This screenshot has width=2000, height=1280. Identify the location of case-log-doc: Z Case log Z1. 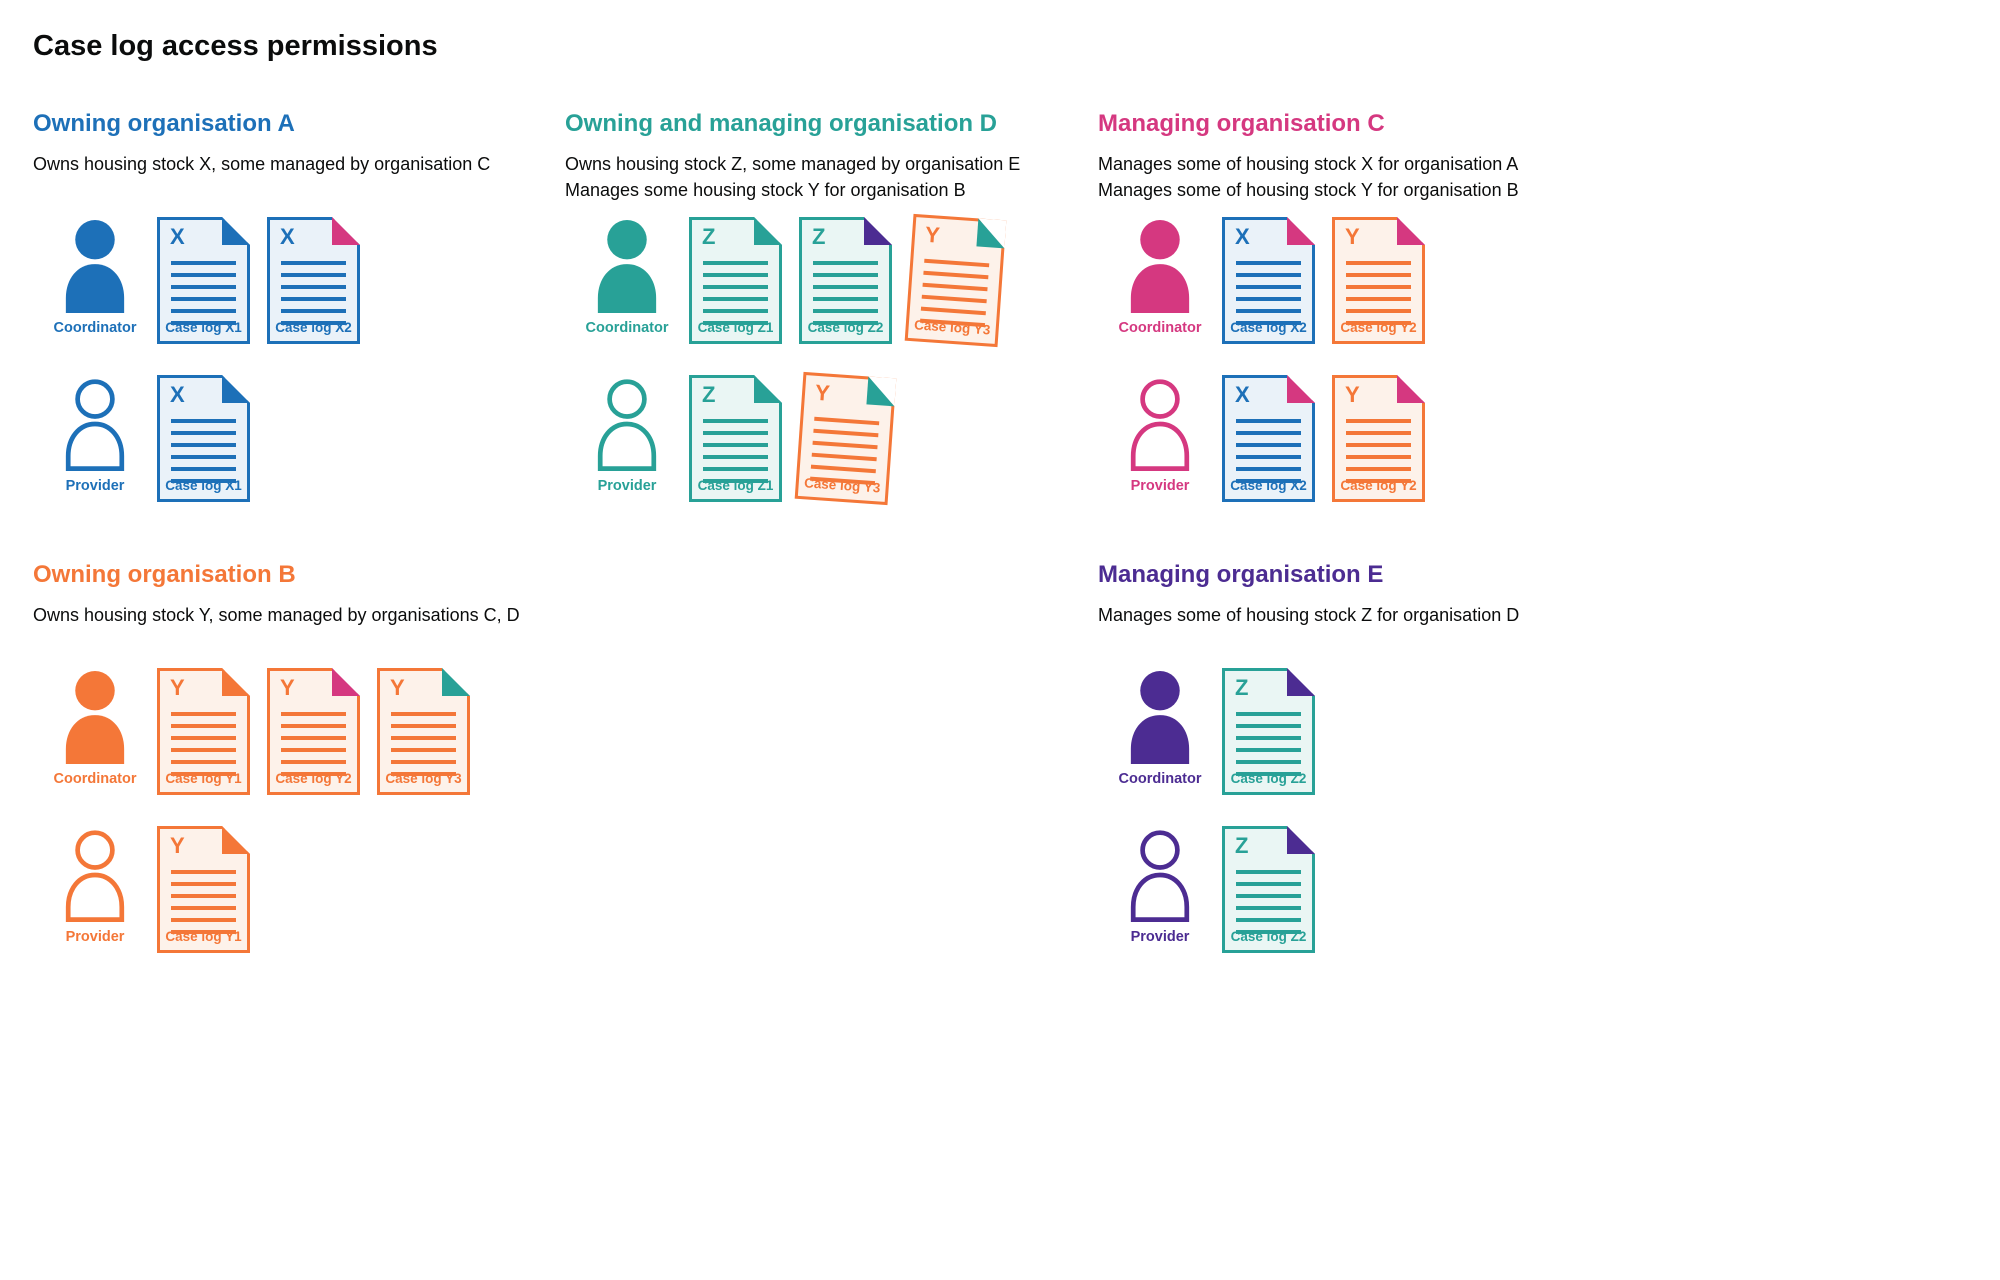
(735, 280).